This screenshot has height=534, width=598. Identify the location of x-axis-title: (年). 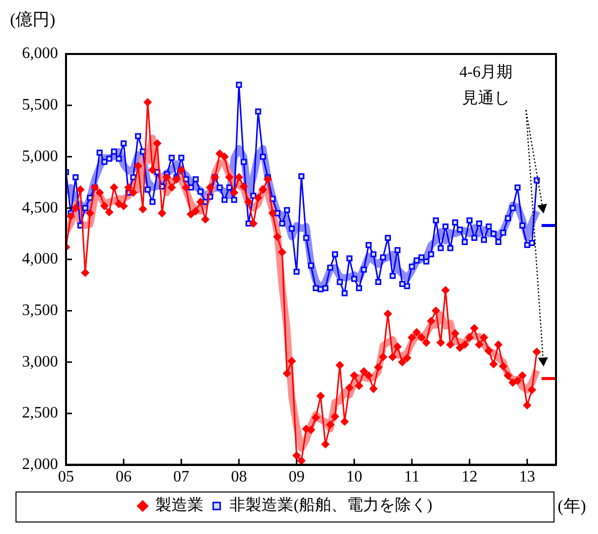
(572, 506).